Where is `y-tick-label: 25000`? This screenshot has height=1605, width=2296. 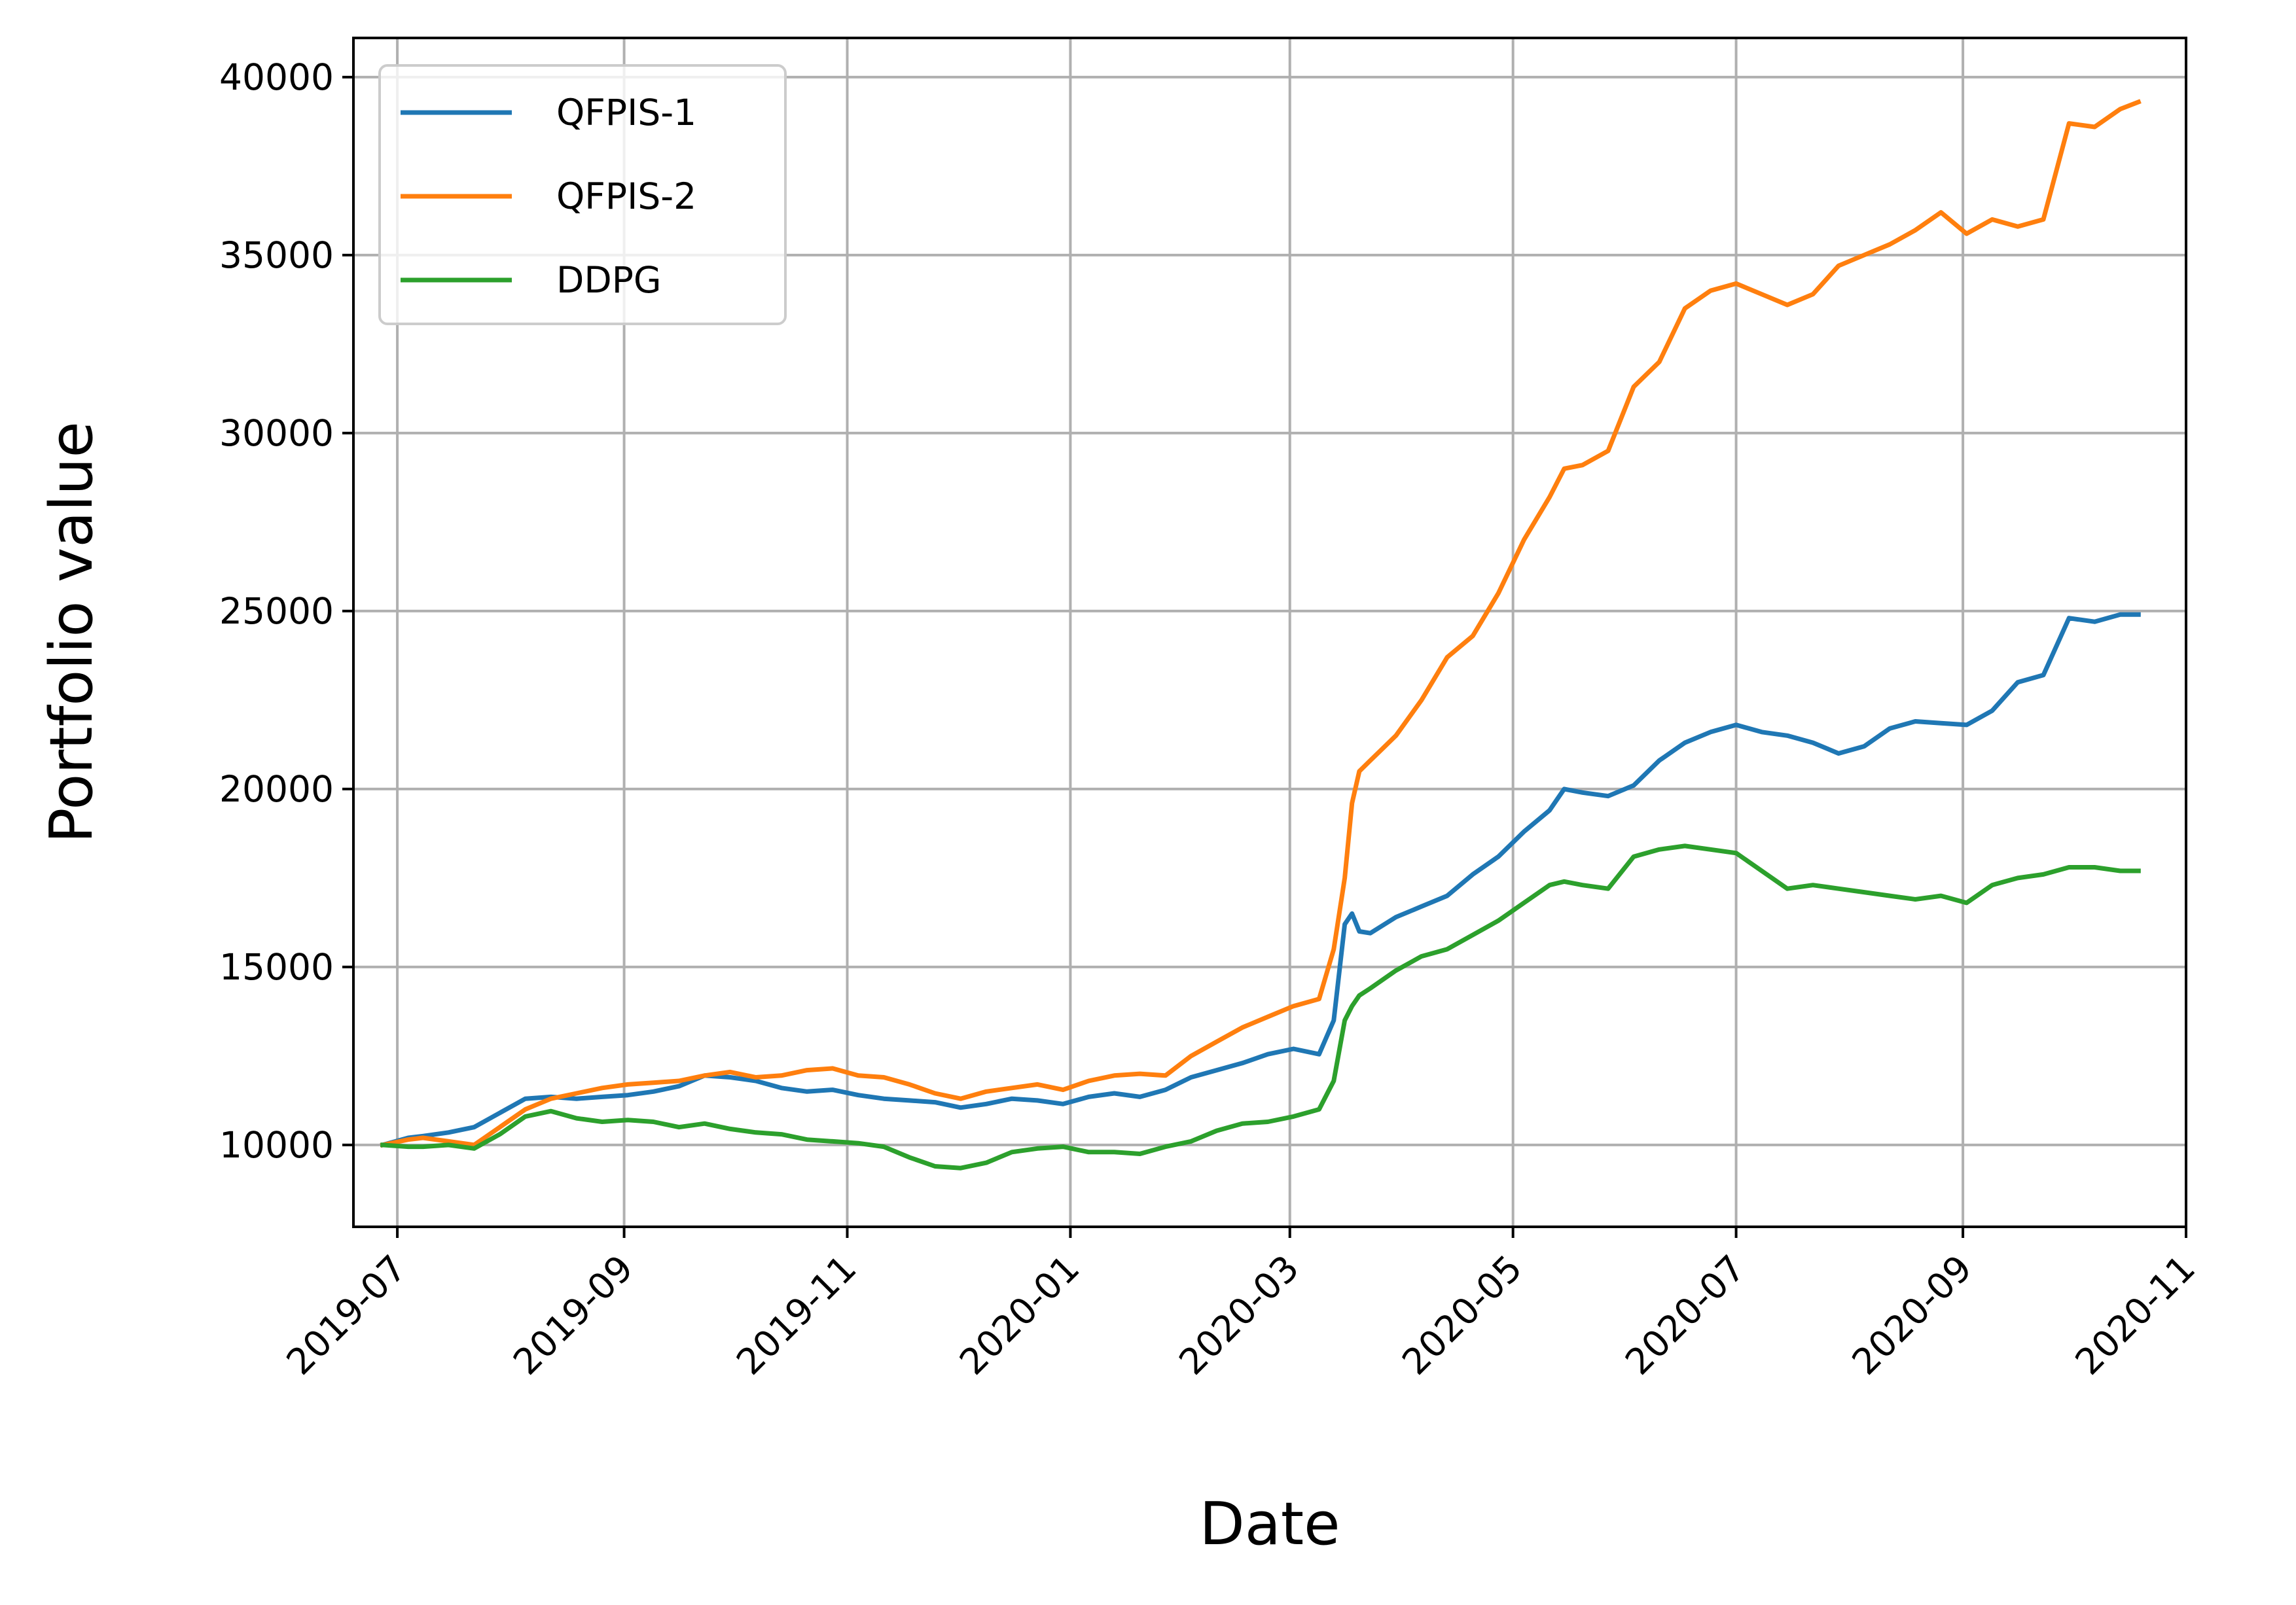
y-tick-label: 25000 is located at coordinates (276, 611).